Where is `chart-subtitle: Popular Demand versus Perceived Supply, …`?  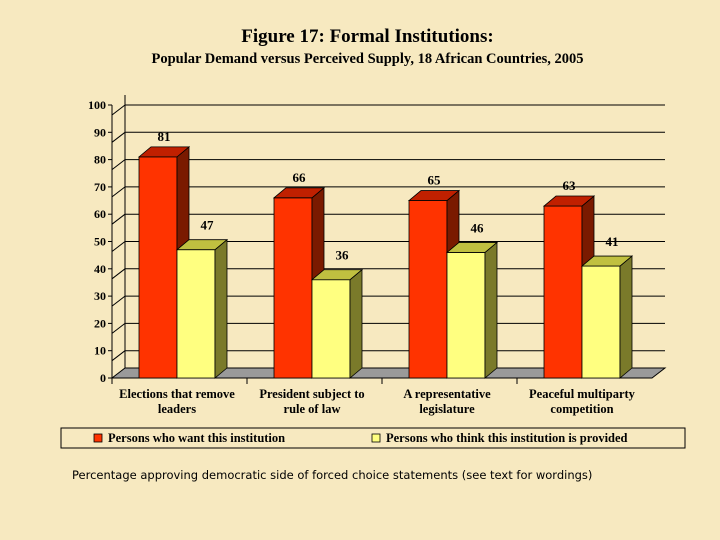 chart-subtitle: Popular Demand versus Perceived Supply, … is located at coordinates (367, 59).